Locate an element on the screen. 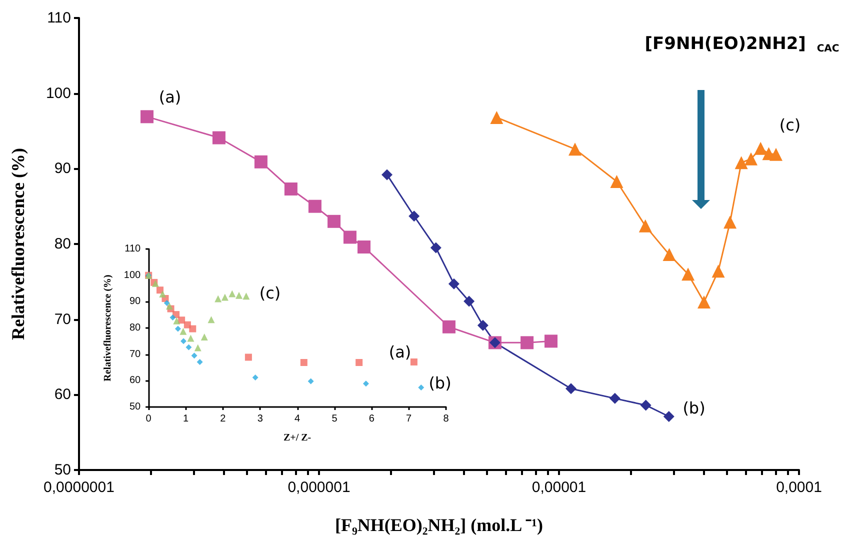 This screenshot has width=846, height=540. x-tick-label: 6 is located at coordinates (371, 419).